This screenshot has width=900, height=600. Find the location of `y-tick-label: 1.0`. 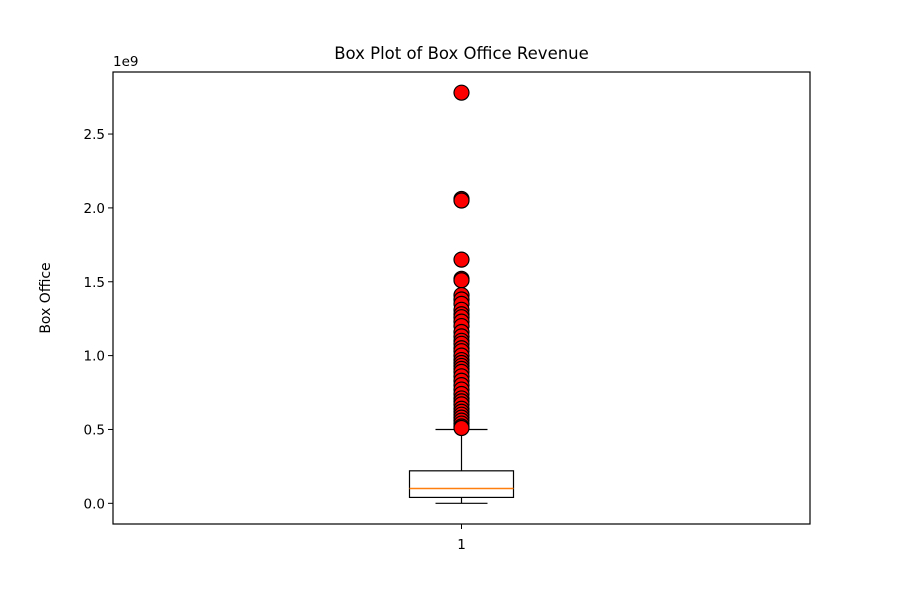

y-tick-label: 1.0 is located at coordinates (94, 357).